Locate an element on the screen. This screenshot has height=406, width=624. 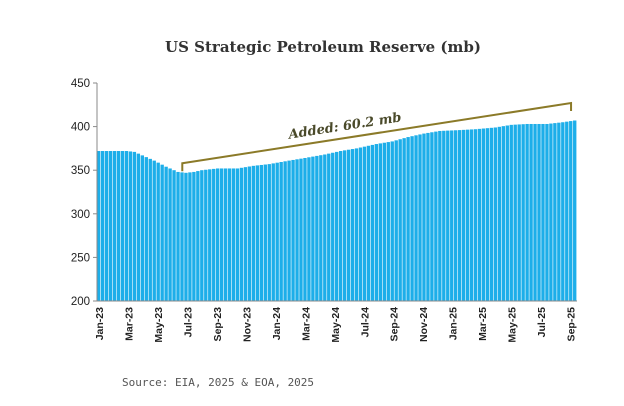
x-tick-label: Sep-24 is located at coordinates (395, 324).